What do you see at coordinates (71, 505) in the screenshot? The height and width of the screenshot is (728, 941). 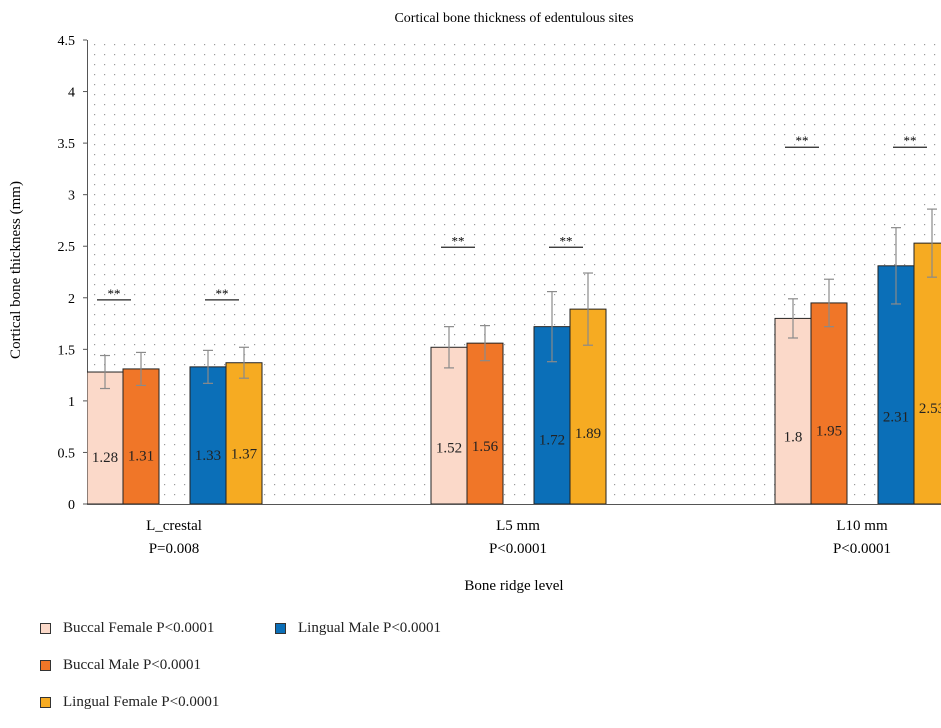 I see `y-tick-label: 0` at bounding box center [71, 505].